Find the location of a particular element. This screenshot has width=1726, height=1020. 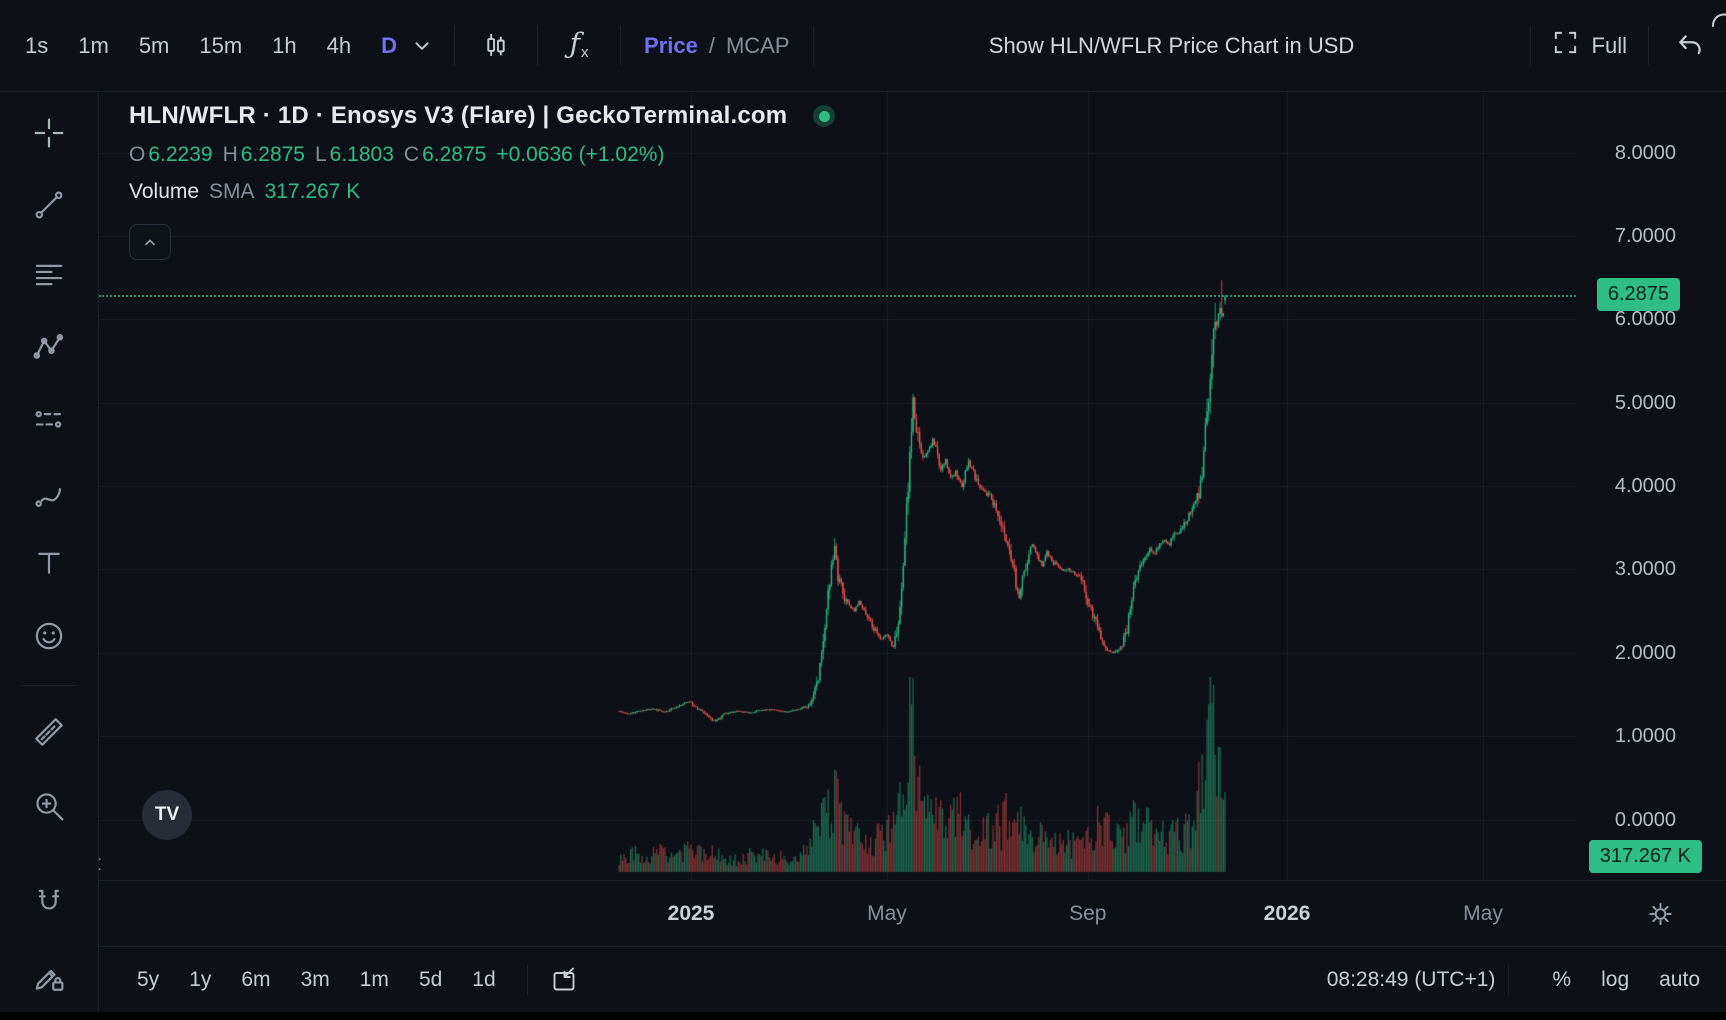

goto-date-icon is located at coordinates (564, 980).